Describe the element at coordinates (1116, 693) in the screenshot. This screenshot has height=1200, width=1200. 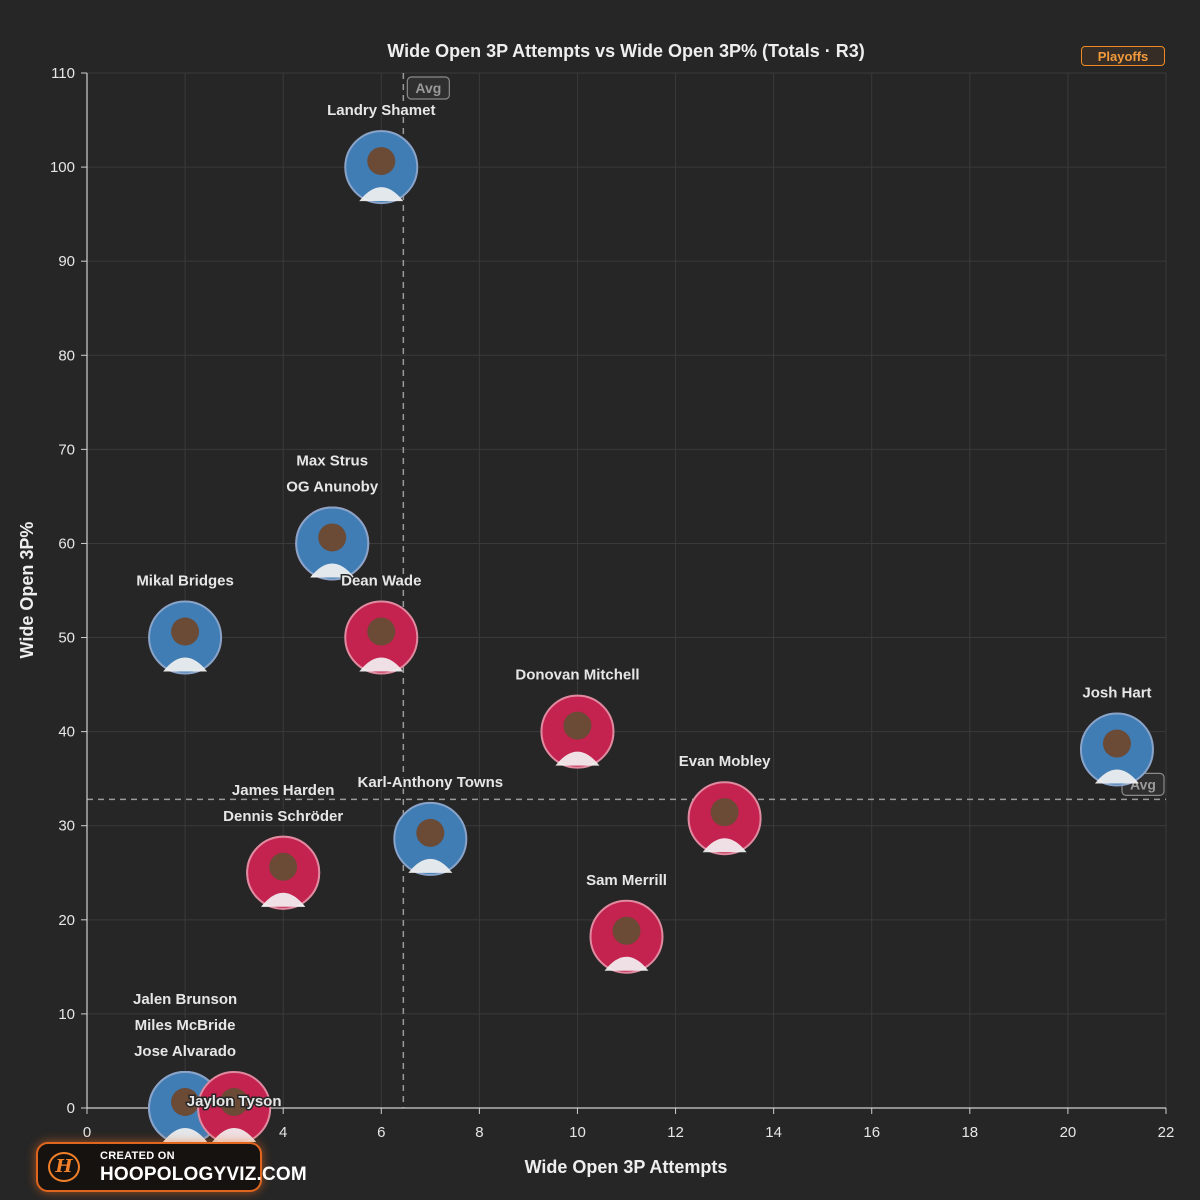
I see `player-label: Josh Hart` at that location.